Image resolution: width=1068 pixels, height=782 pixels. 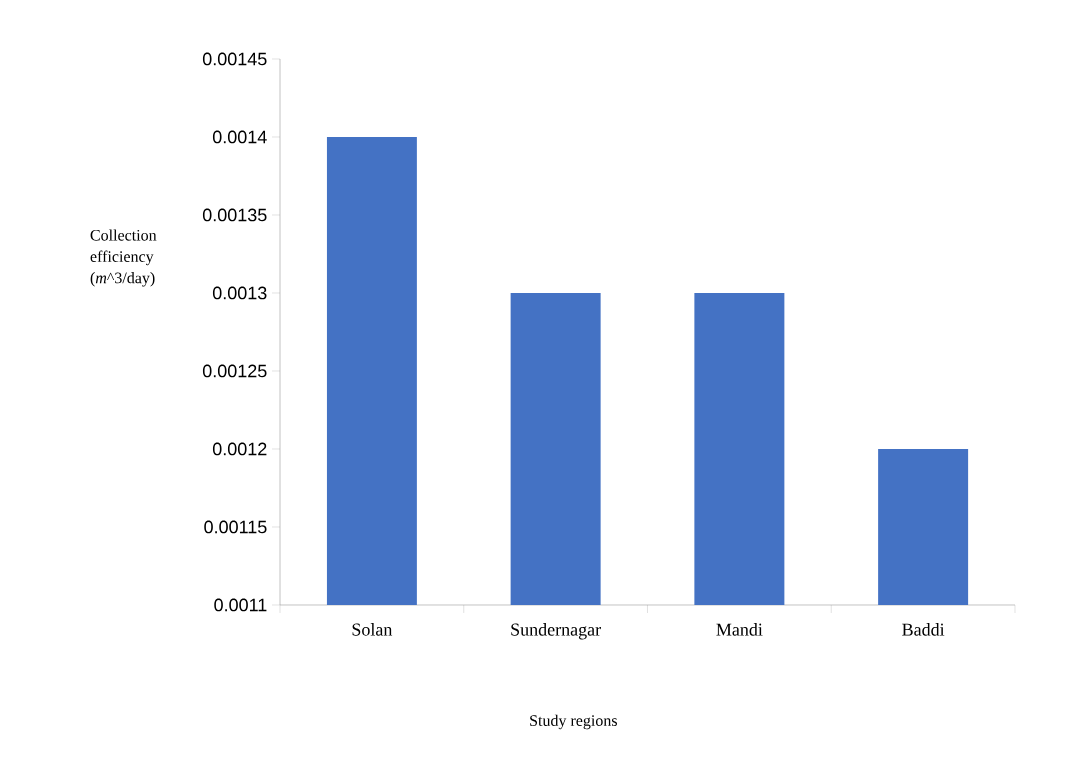 I want to click on y-axis-title: Collection efficiency (m^3/day), so click(x=123, y=258).